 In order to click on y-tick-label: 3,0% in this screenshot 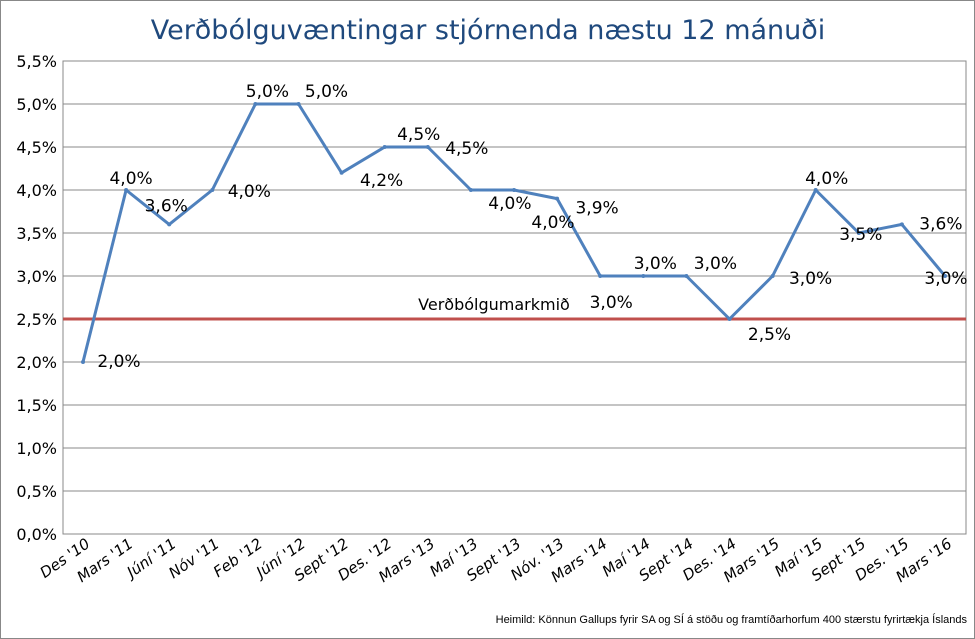, I will do `click(36, 276)`.